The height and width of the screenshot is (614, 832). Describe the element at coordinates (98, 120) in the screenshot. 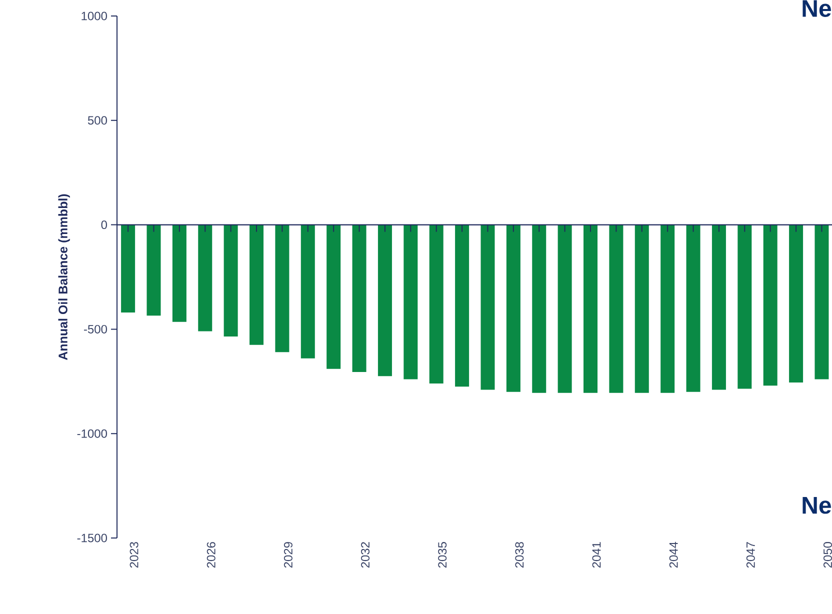

I see `y-tick-label: 500` at that location.